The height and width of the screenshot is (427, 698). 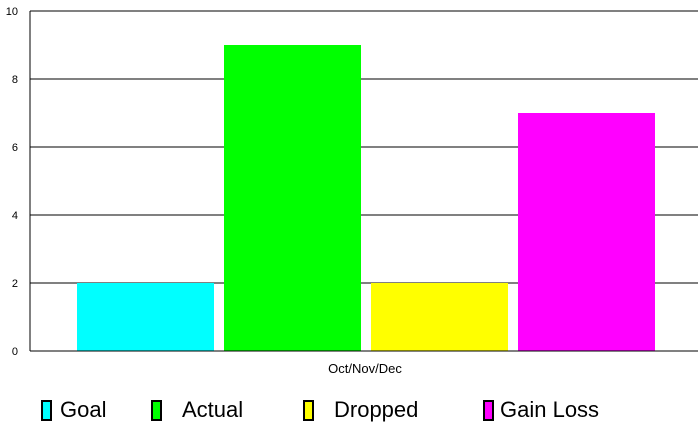 What do you see at coordinates (83, 409) in the screenshot?
I see `legend-label-goal: Goal` at bounding box center [83, 409].